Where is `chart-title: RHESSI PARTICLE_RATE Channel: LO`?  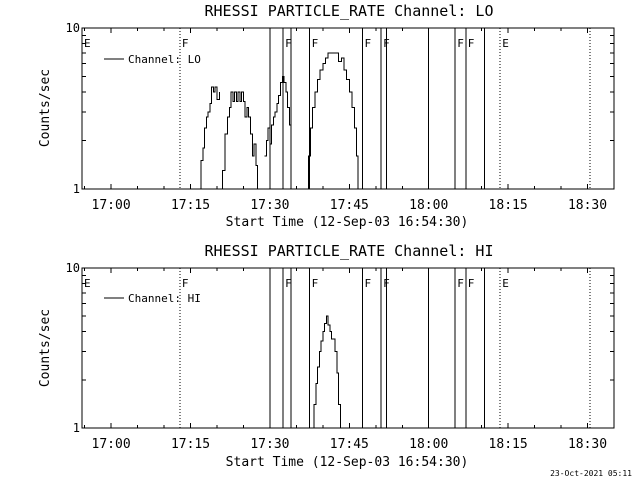 chart-title: RHESSI PARTICLE_RATE Channel: LO is located at coordinates (349, 11).